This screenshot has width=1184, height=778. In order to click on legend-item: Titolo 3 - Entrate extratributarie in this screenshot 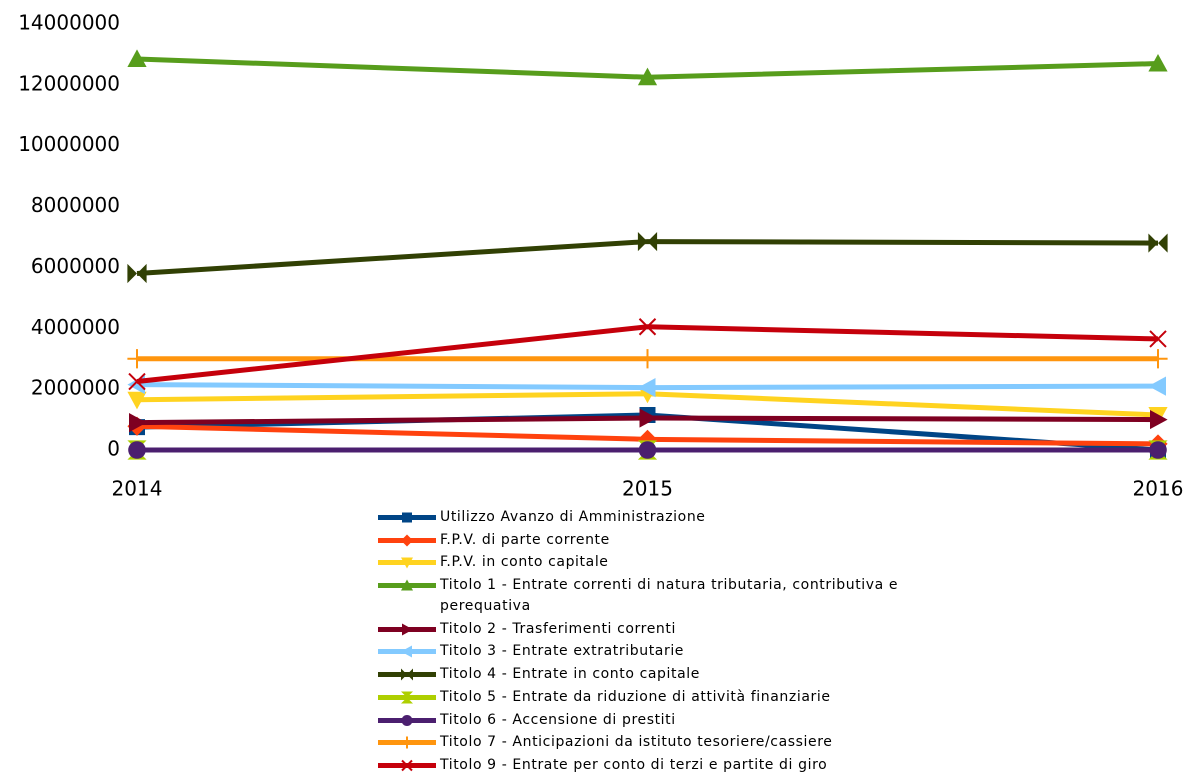, I will do `click(658, 651)`.